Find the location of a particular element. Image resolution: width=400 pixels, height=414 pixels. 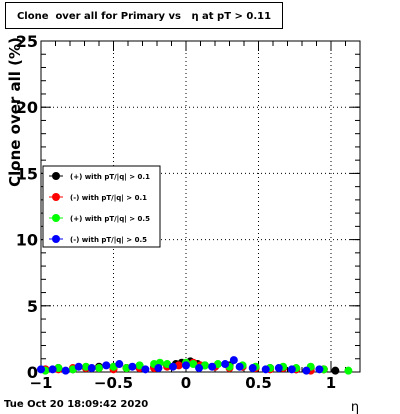

y-axis-label: Clone over all (%) is located at coordinates (15, 112).